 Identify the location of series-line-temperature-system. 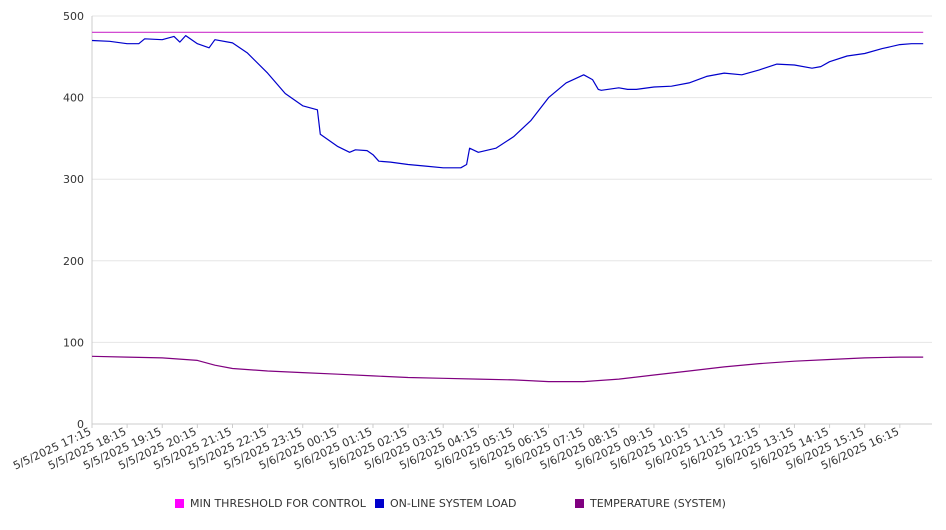
(507, 369).